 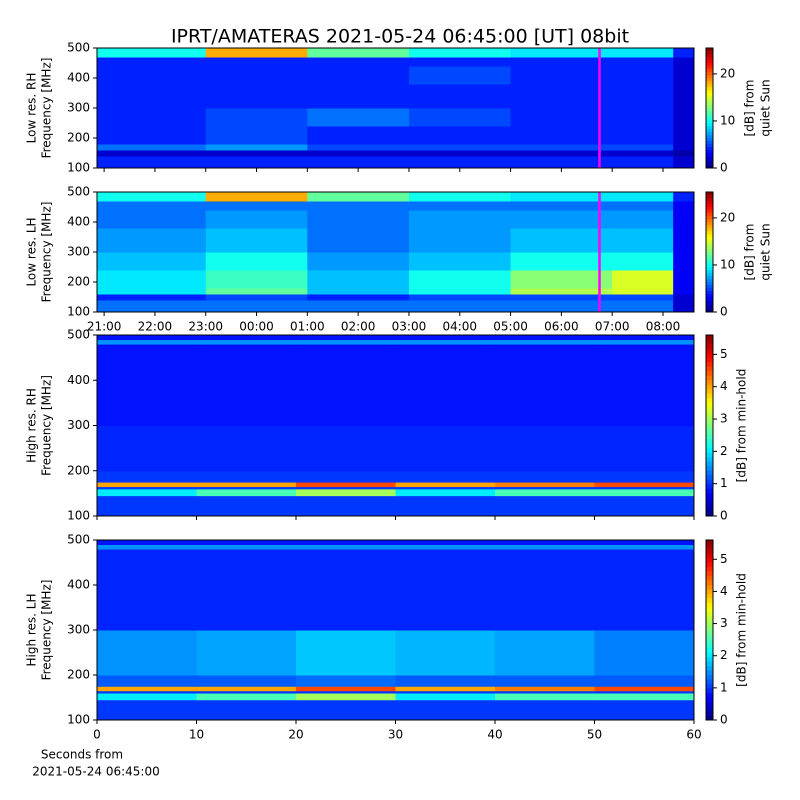 I want to click on x-tick-label: 40, so click(x=494, y=735).